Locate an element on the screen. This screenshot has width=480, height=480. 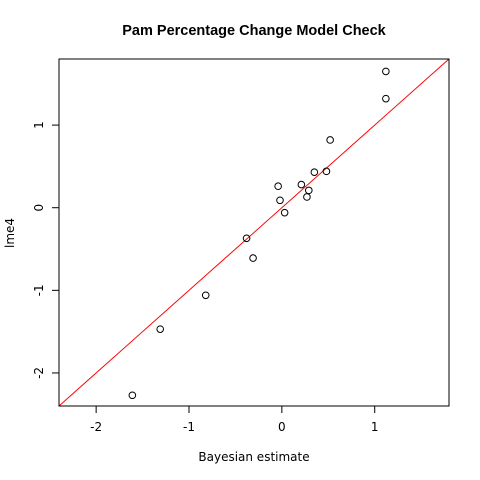
y-tick-label-1: 1 is located at coordinates (39, 125).